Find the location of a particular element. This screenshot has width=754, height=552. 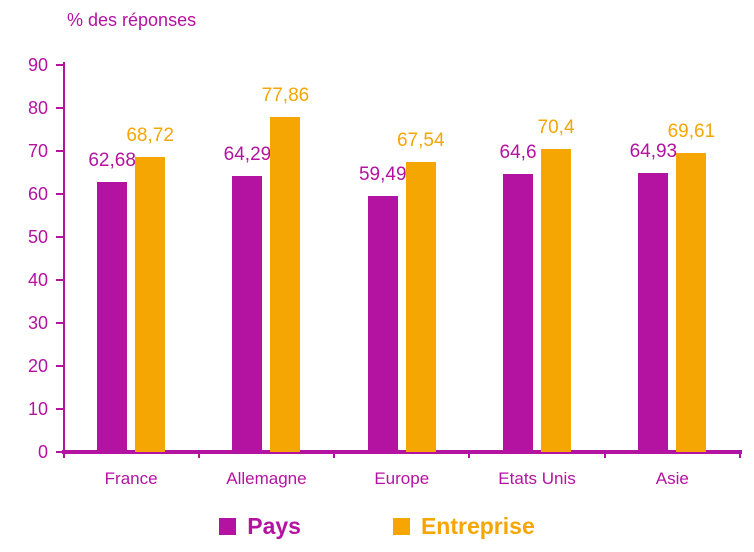

bar-value-label: 64,29 is located at coordinates (247, 154).